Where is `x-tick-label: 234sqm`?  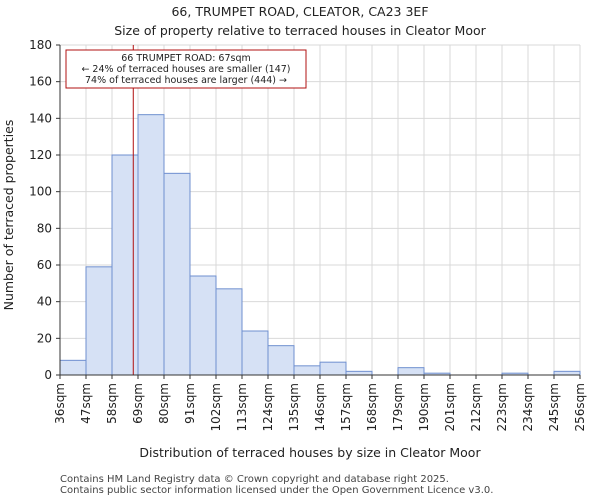 x-tick-label: 234sqm is located at coordinates (528, 407).